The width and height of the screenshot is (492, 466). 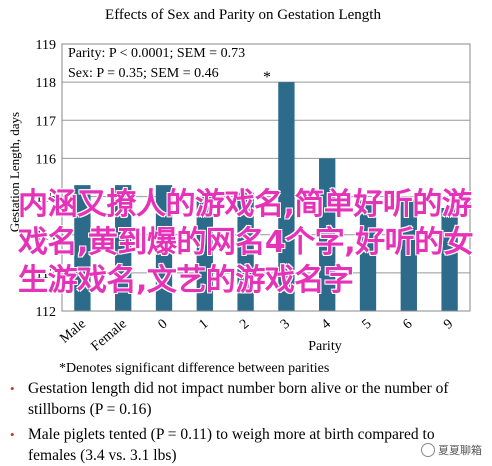 I want to click on y-tick-labels: 112 113 114 115 116 117 118 119, so click(x=46, y=179).